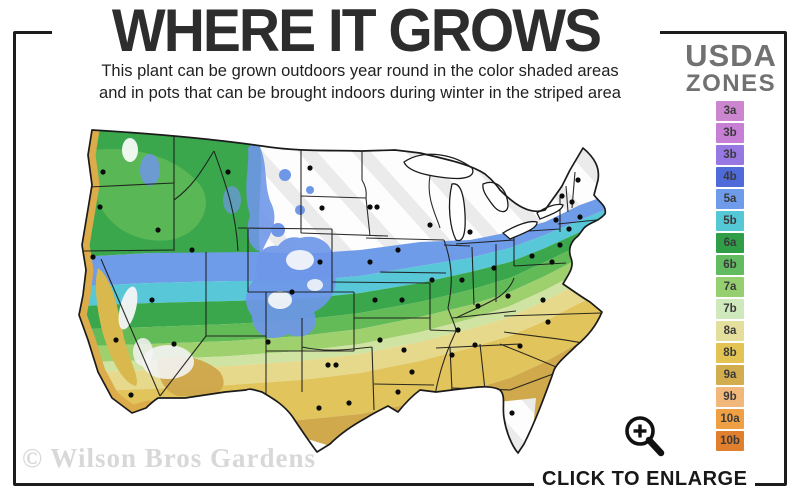  I want to click on zones-label: ZONES, so click(731, 83).